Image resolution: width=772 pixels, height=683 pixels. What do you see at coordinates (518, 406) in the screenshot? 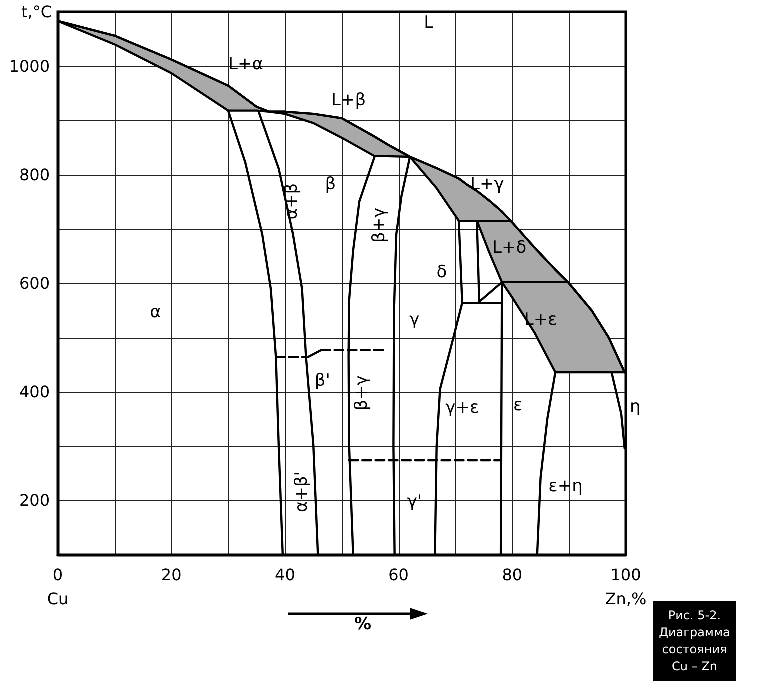
I see `annotation: ε` at bounding box center [518, 406].